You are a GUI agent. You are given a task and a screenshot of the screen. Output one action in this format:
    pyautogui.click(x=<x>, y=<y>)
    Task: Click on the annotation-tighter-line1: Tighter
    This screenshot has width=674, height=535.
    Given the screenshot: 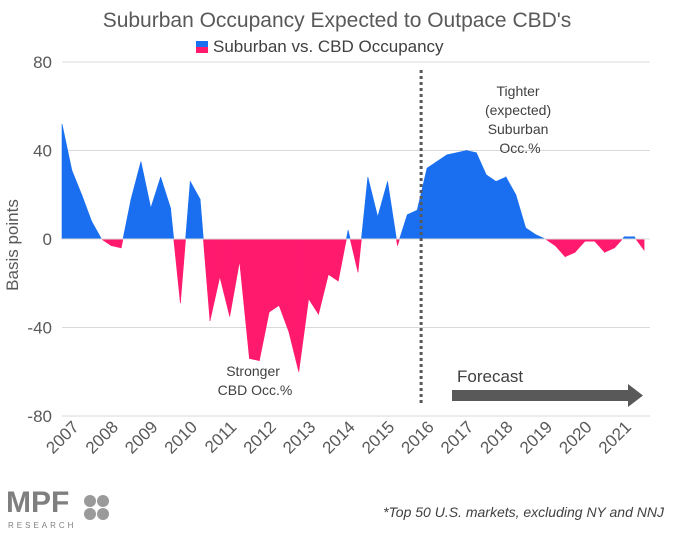 What is the action you would take?
    pyautogui.click(x=518, y=91)
    